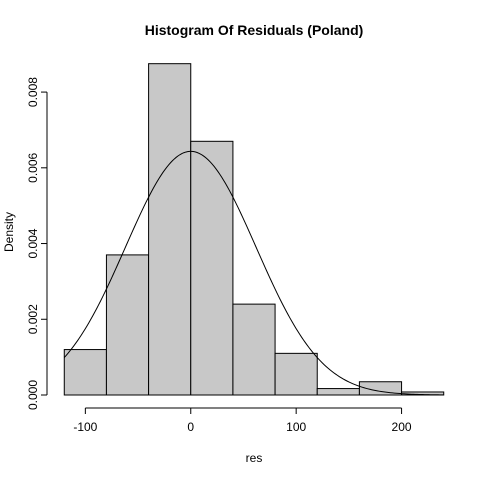 The image size is (480, 480). What do you see at coordinates (33, 319) in the screenshot?
I see `y-tick-label-2: 0.002` at bounding box center [33, 319].